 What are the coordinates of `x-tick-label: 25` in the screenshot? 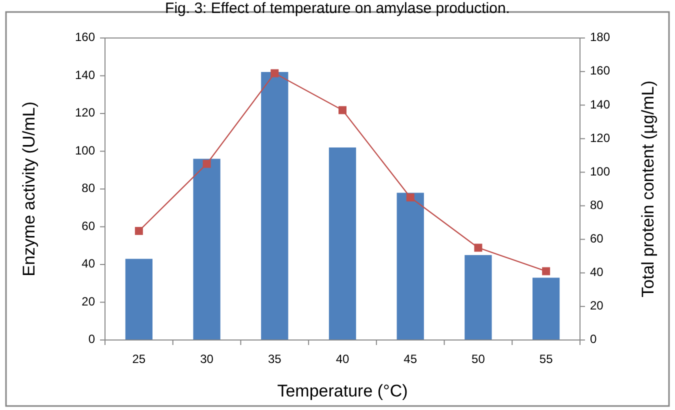 It's located at (139, 359).